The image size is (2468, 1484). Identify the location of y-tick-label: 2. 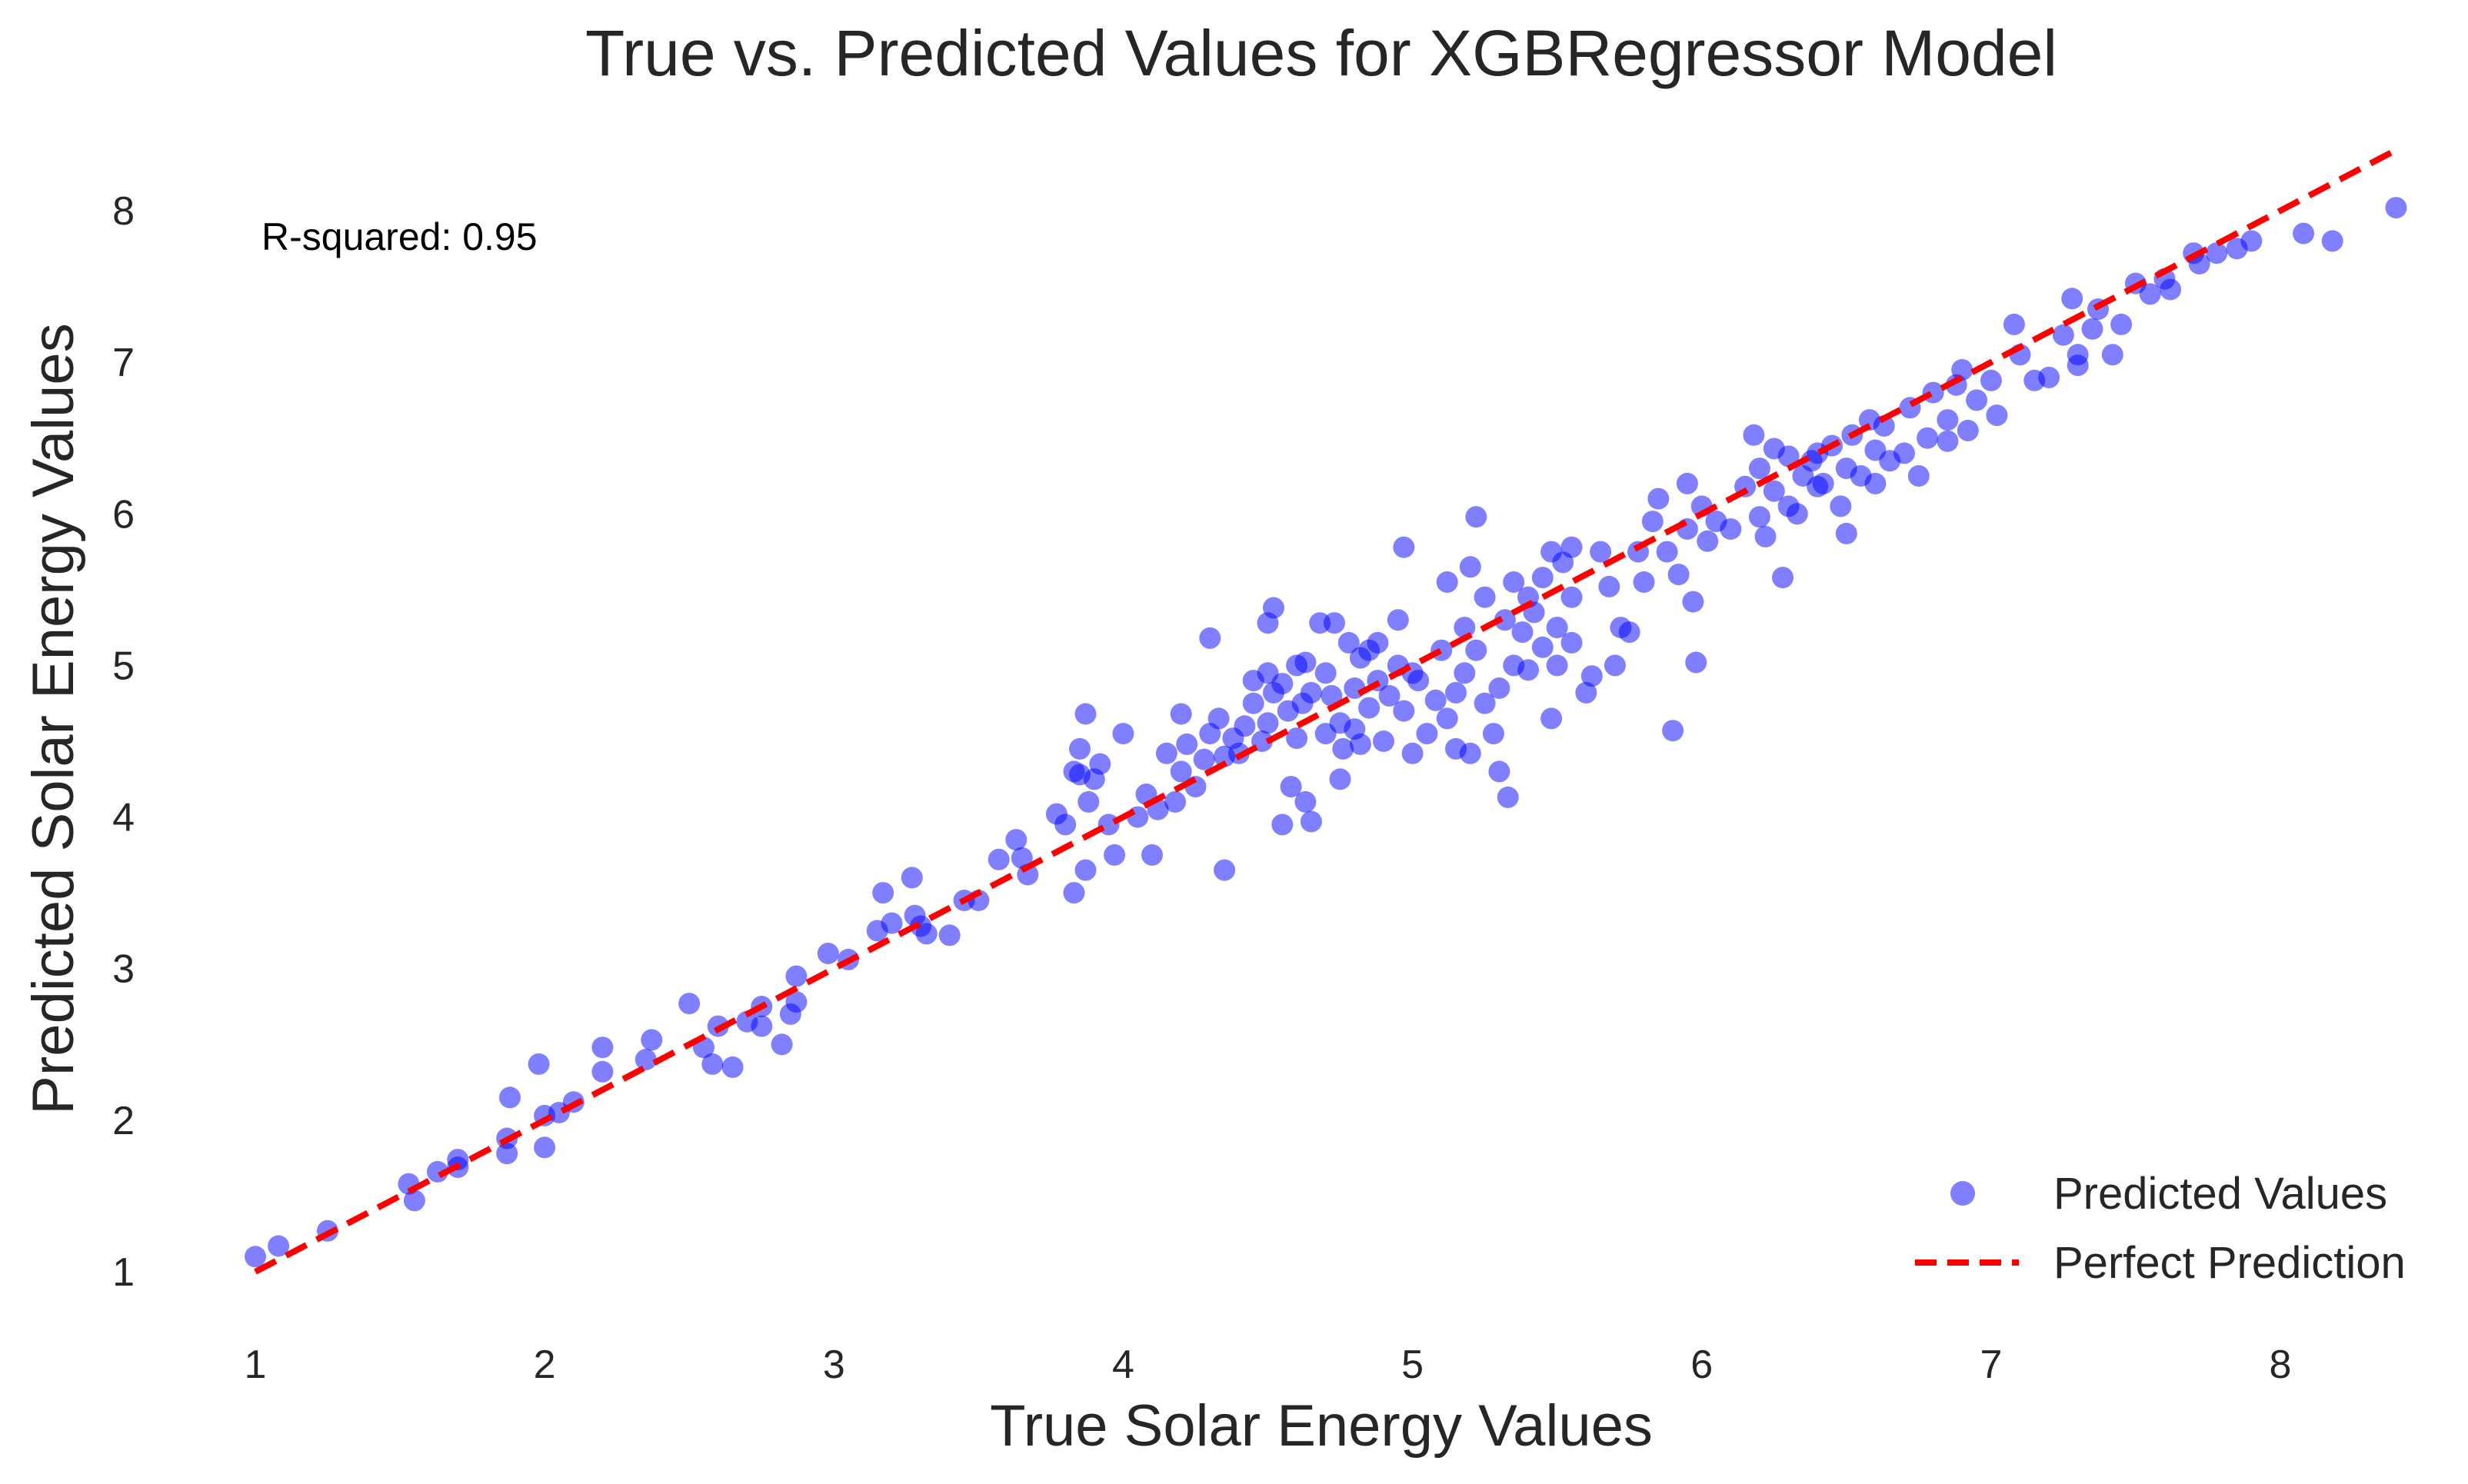
(123, 1121).